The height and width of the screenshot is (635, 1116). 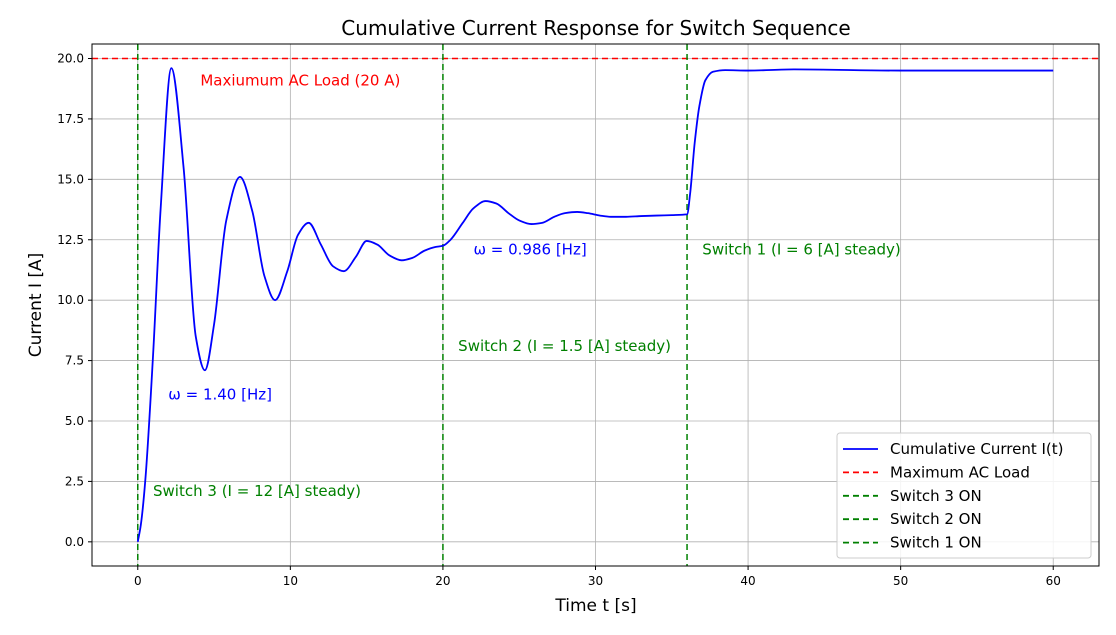 I want to click on x-tick-label: 60, so click(x=1053, y=581).